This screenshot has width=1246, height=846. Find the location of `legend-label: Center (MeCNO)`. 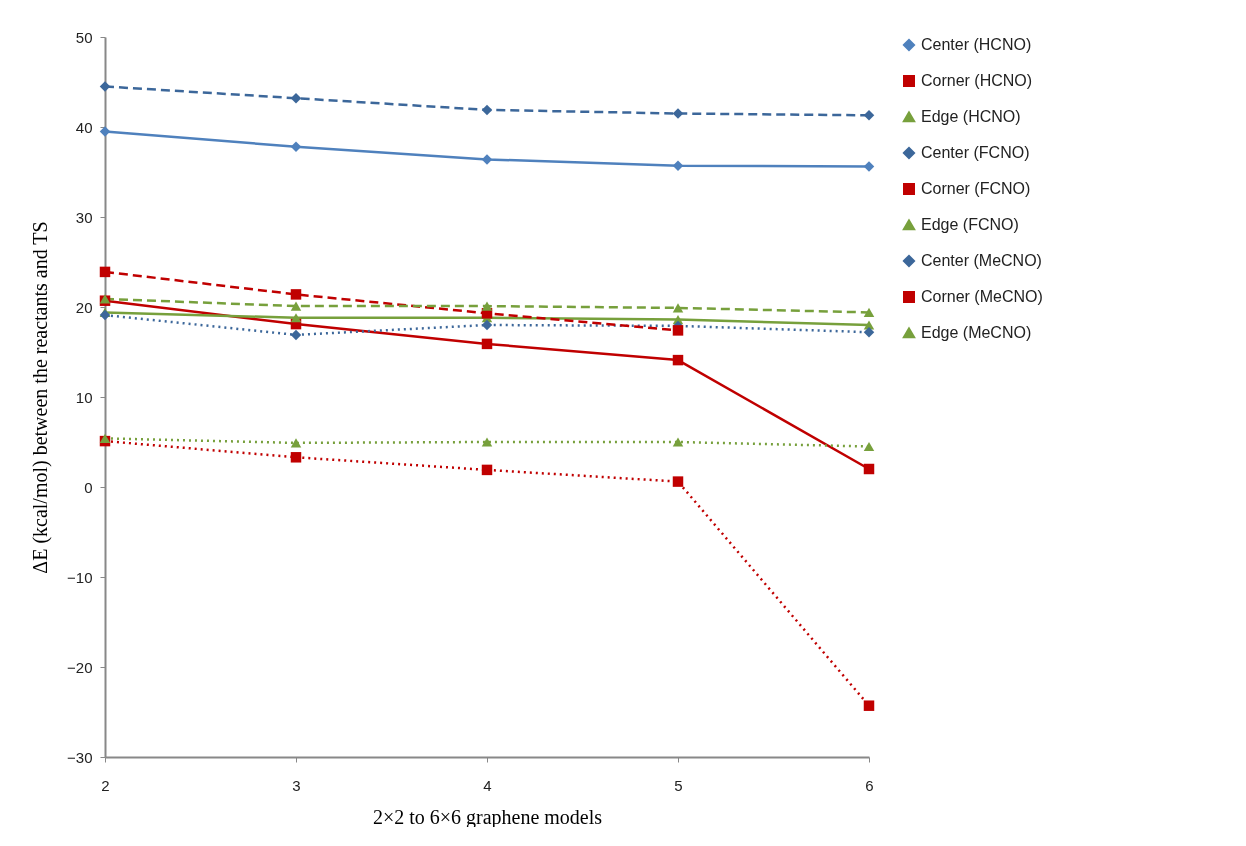

legend-label: Center (MeCNO) is located at coordinates (981, 260).